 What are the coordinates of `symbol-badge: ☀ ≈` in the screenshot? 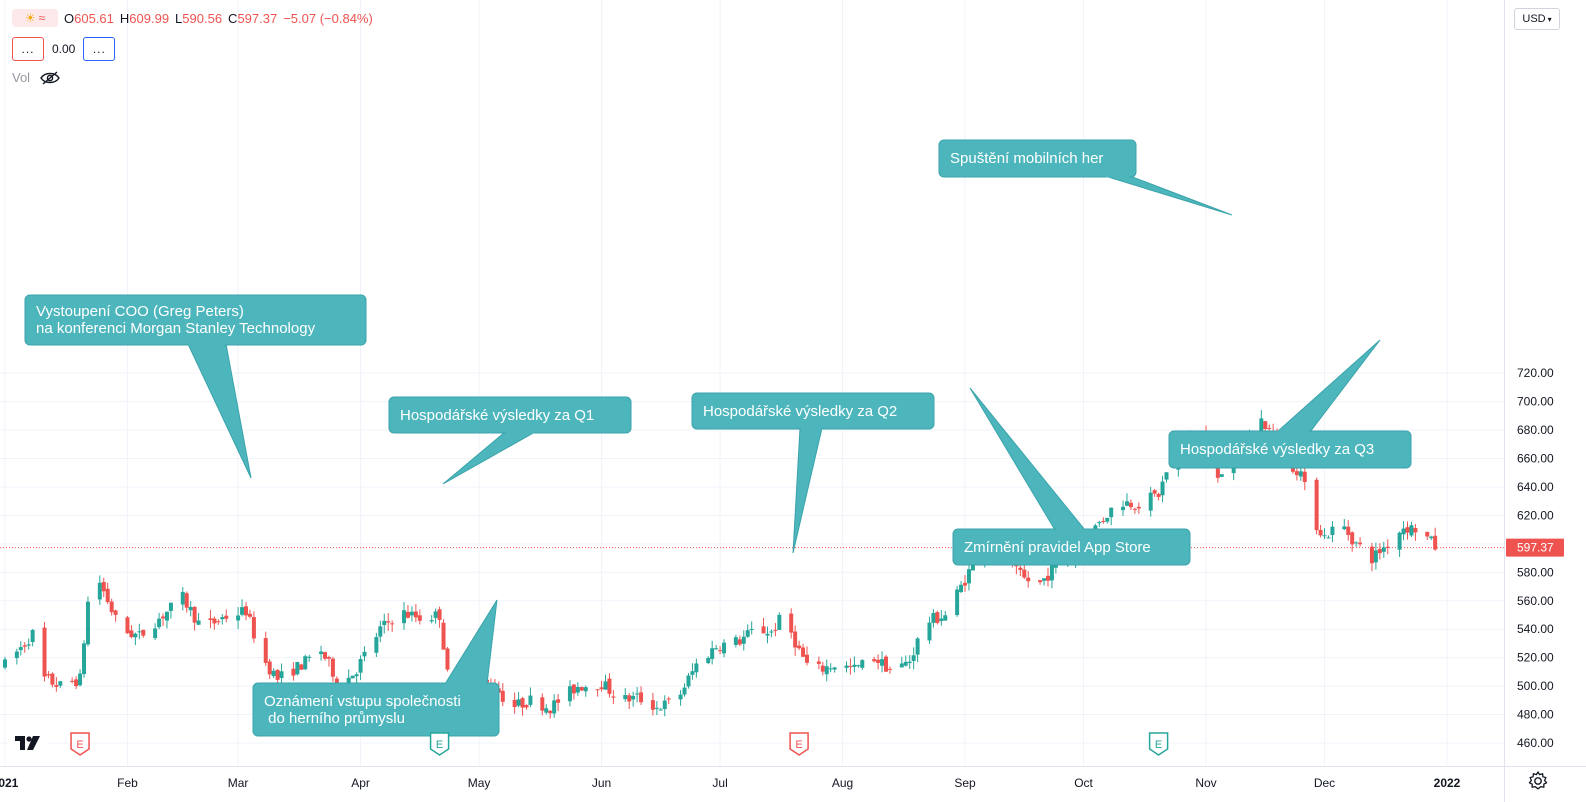 It's located at (35, 18).